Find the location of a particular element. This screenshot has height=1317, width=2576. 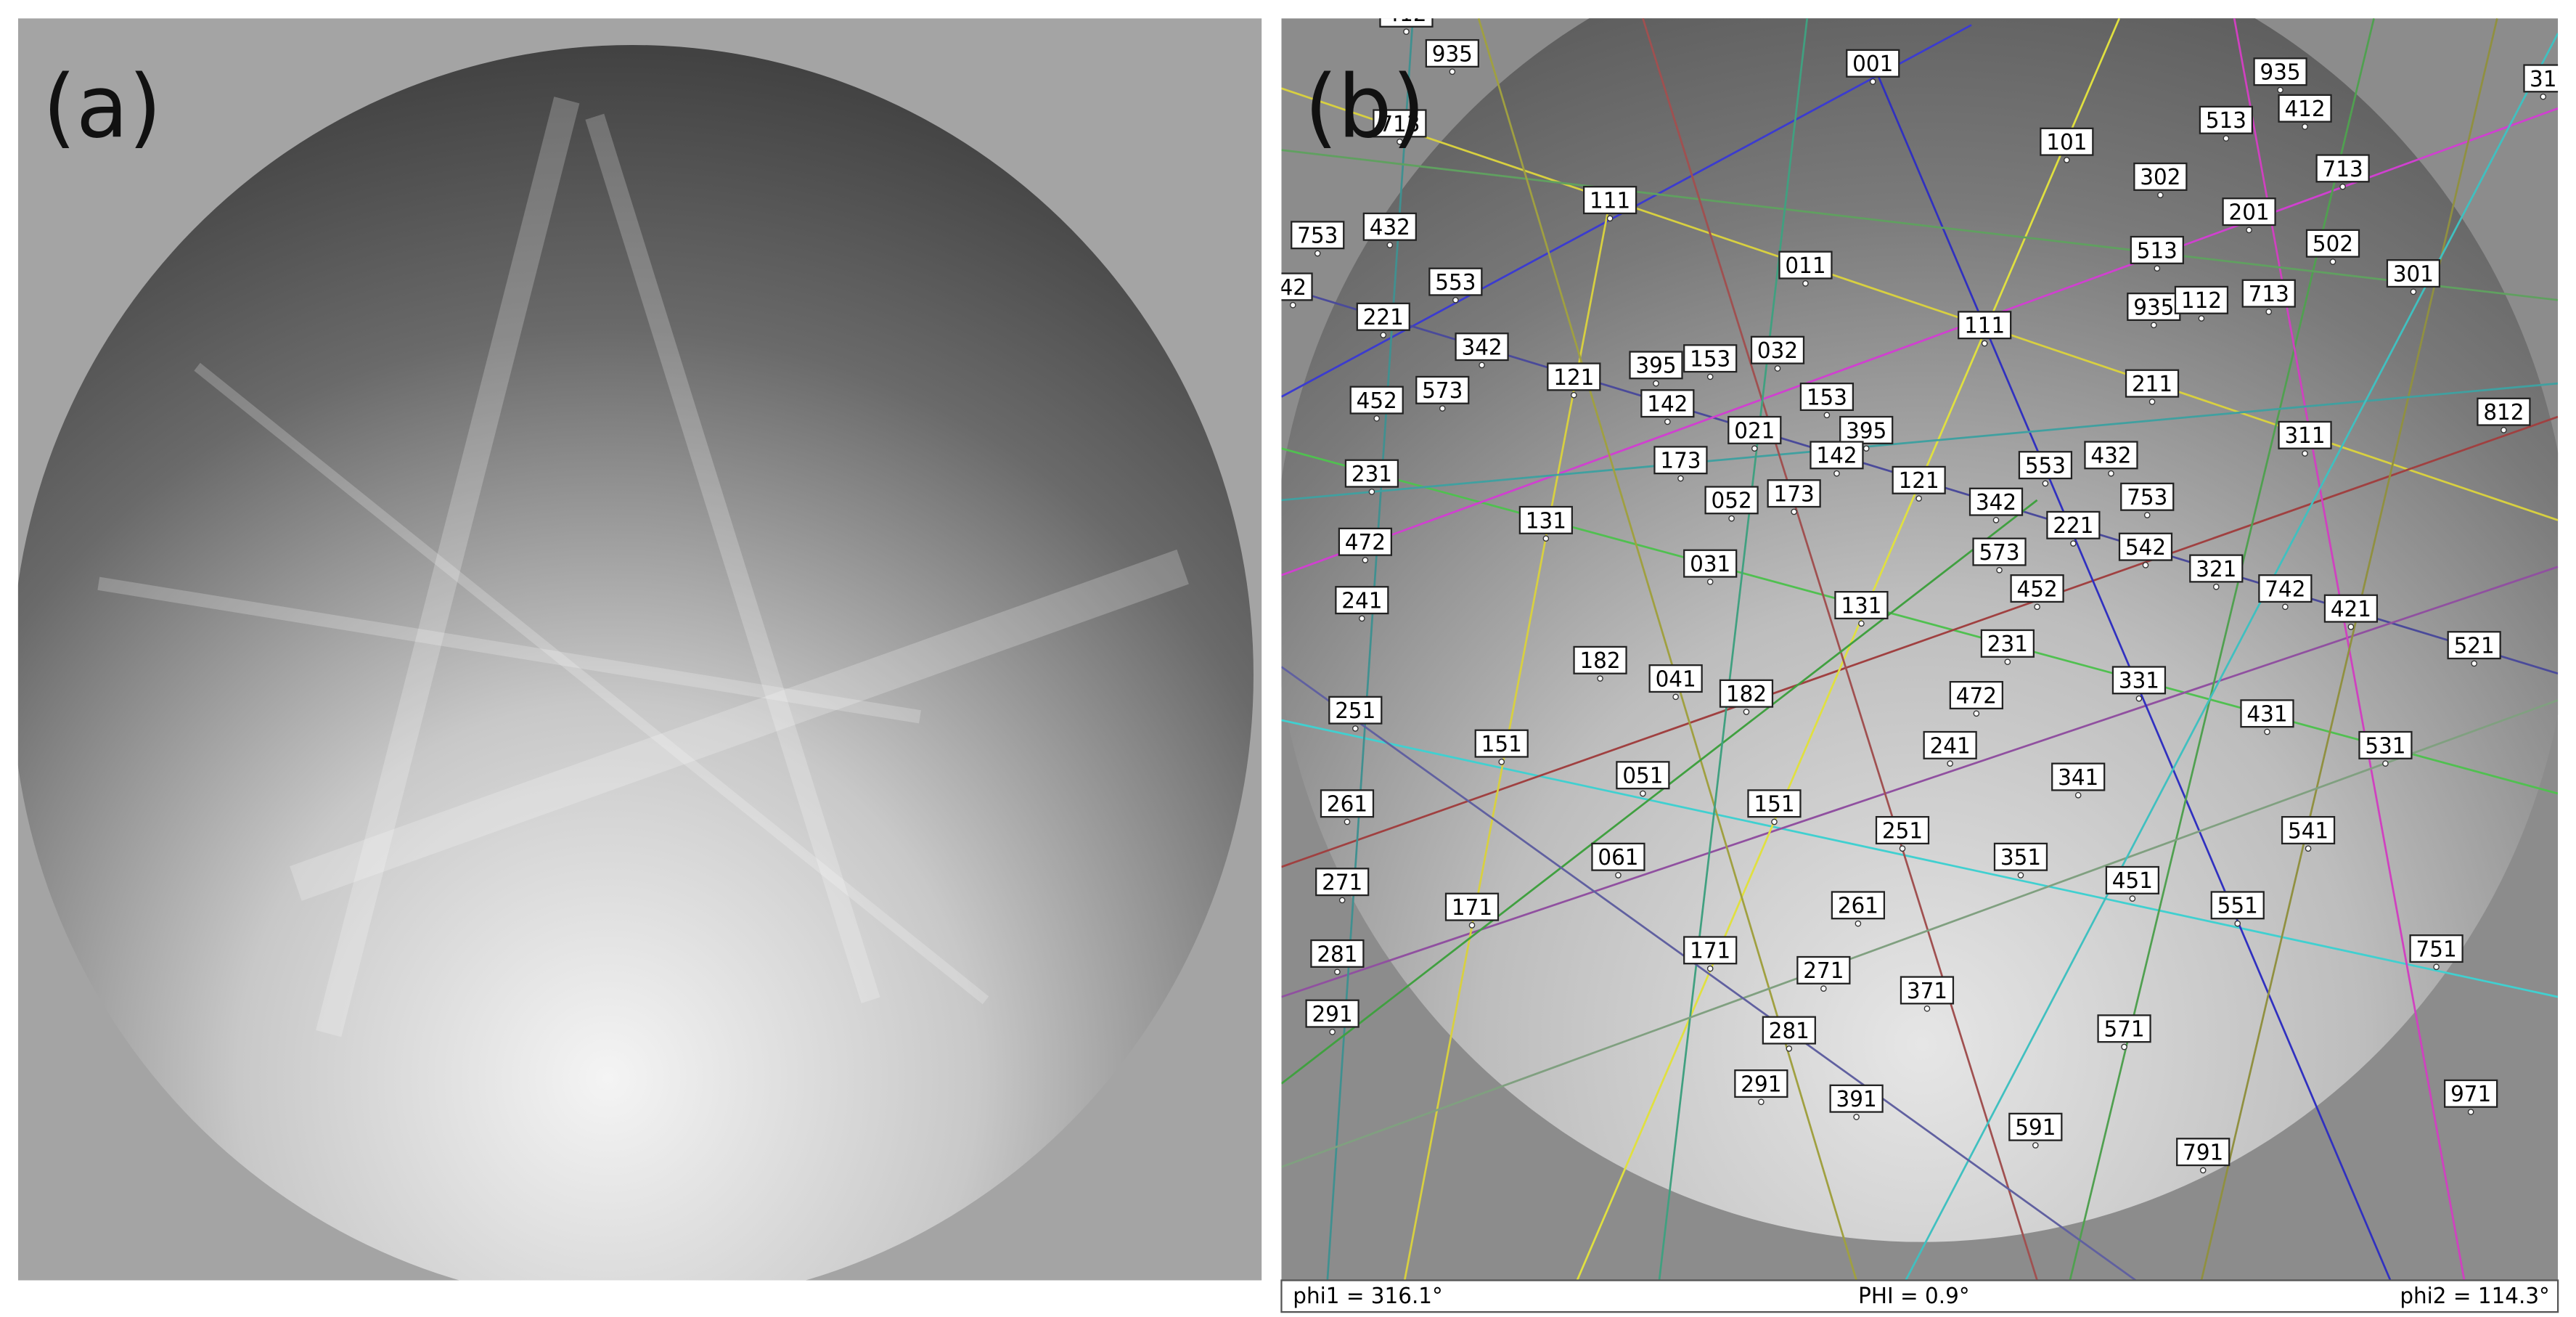

zone-label: 341 is located at coordinates (2078, 777).